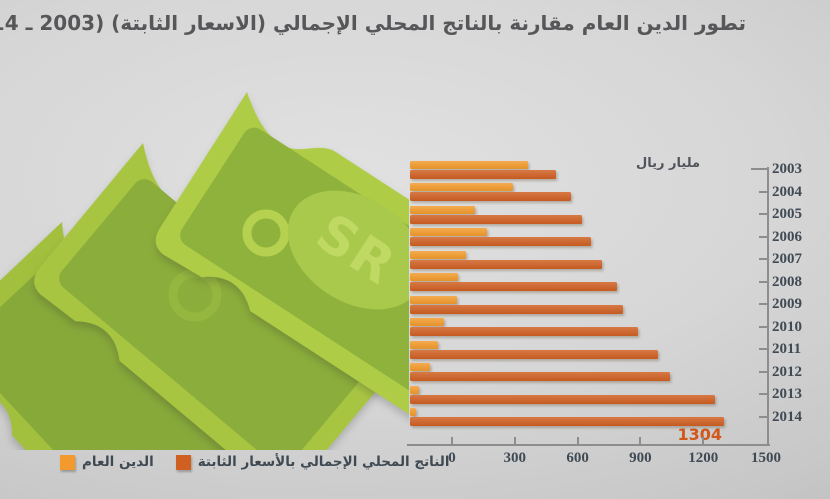 The height and width of the screenshot is (499, 830). Describe the element at coordinates (763, 214) in the screenshot. I see `year-tick-2005` at that location.